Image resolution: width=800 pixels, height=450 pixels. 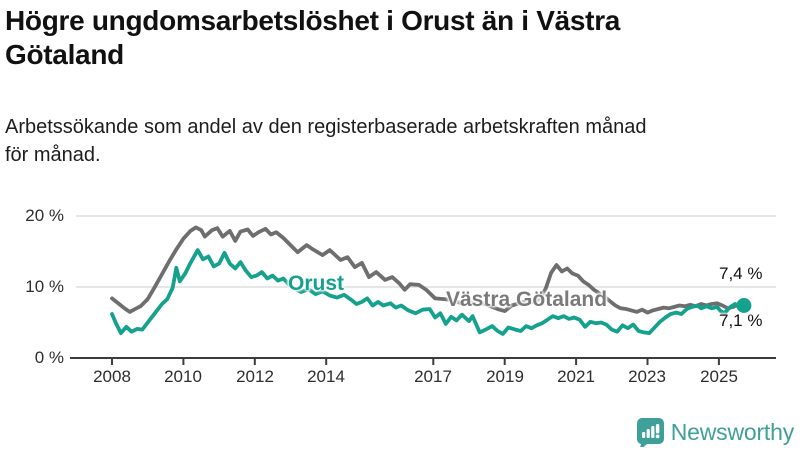 I want to click on subtitle-line-2: för månad., so click(x=53, y=154).